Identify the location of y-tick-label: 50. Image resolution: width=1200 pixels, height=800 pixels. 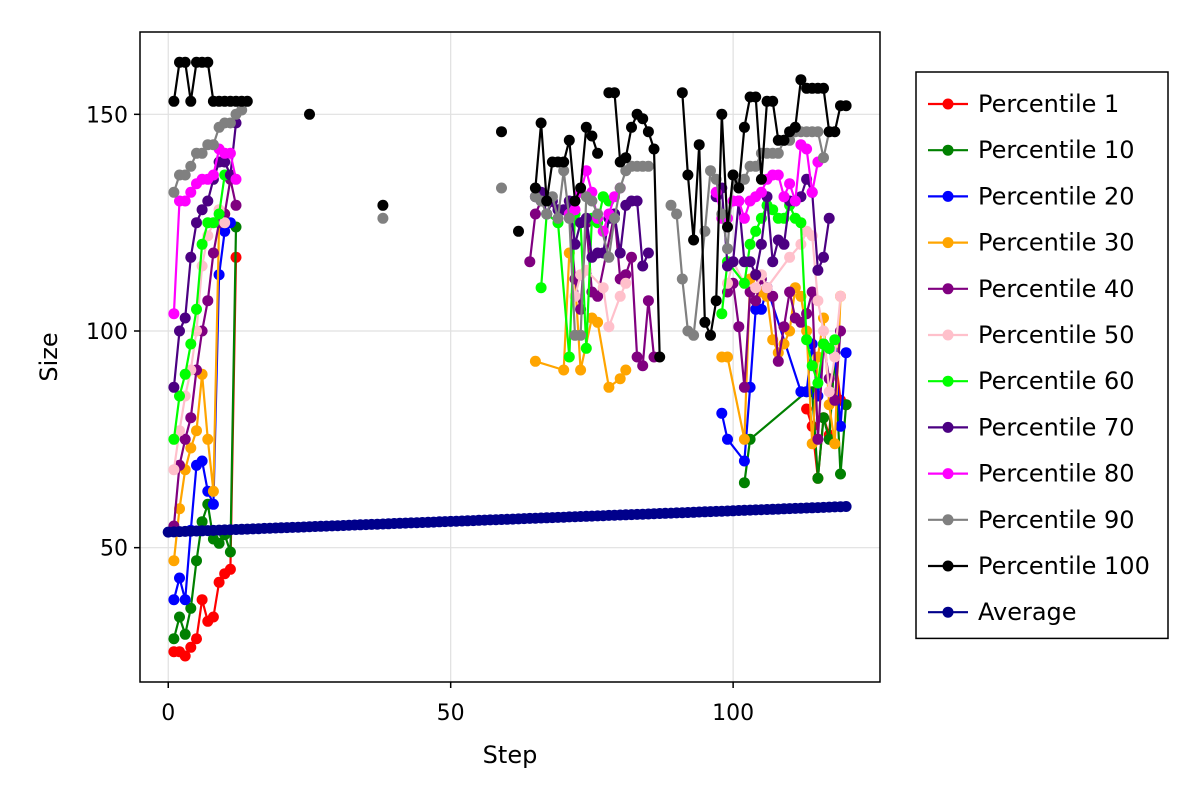
(114, 549).